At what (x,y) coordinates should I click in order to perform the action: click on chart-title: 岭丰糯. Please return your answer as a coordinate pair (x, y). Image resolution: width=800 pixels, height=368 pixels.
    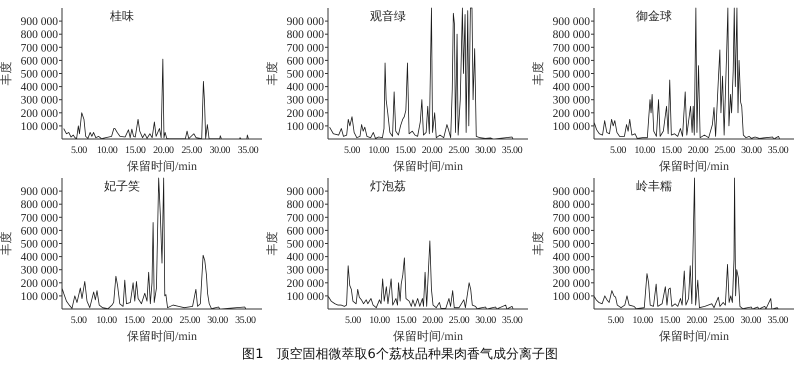
    Looking at the image, I should click on (654, 186).